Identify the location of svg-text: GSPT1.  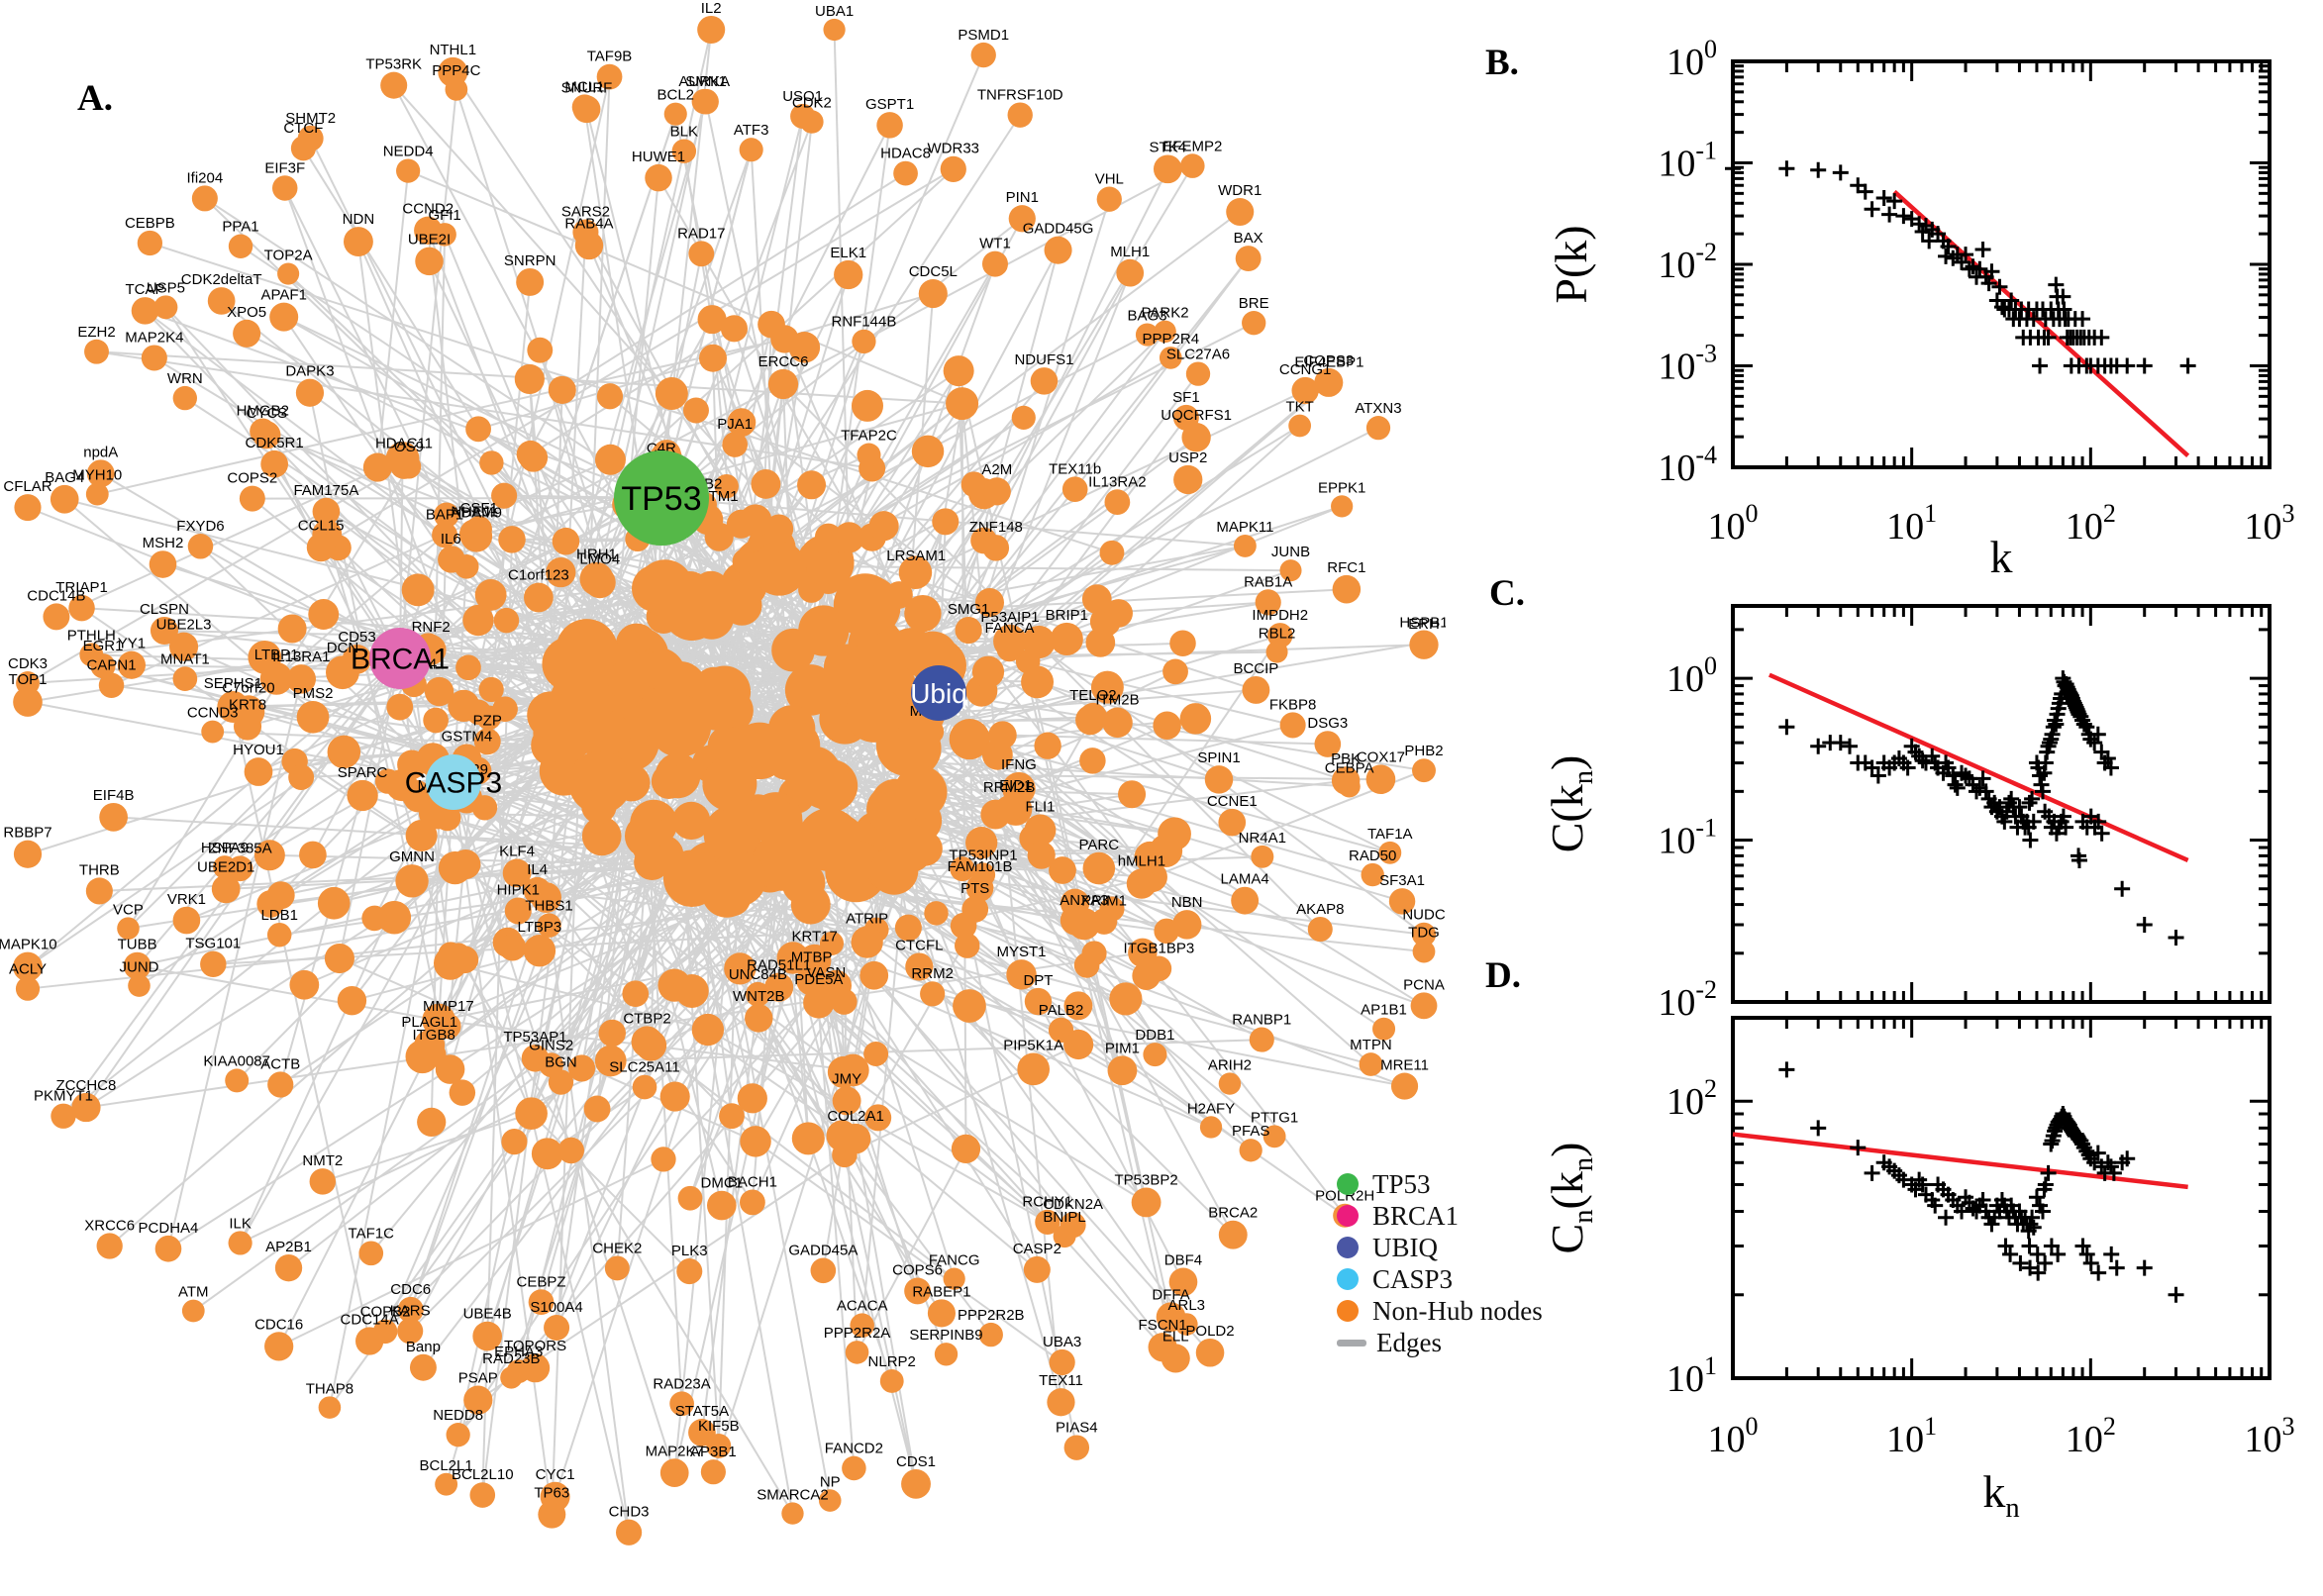
(889, 104).